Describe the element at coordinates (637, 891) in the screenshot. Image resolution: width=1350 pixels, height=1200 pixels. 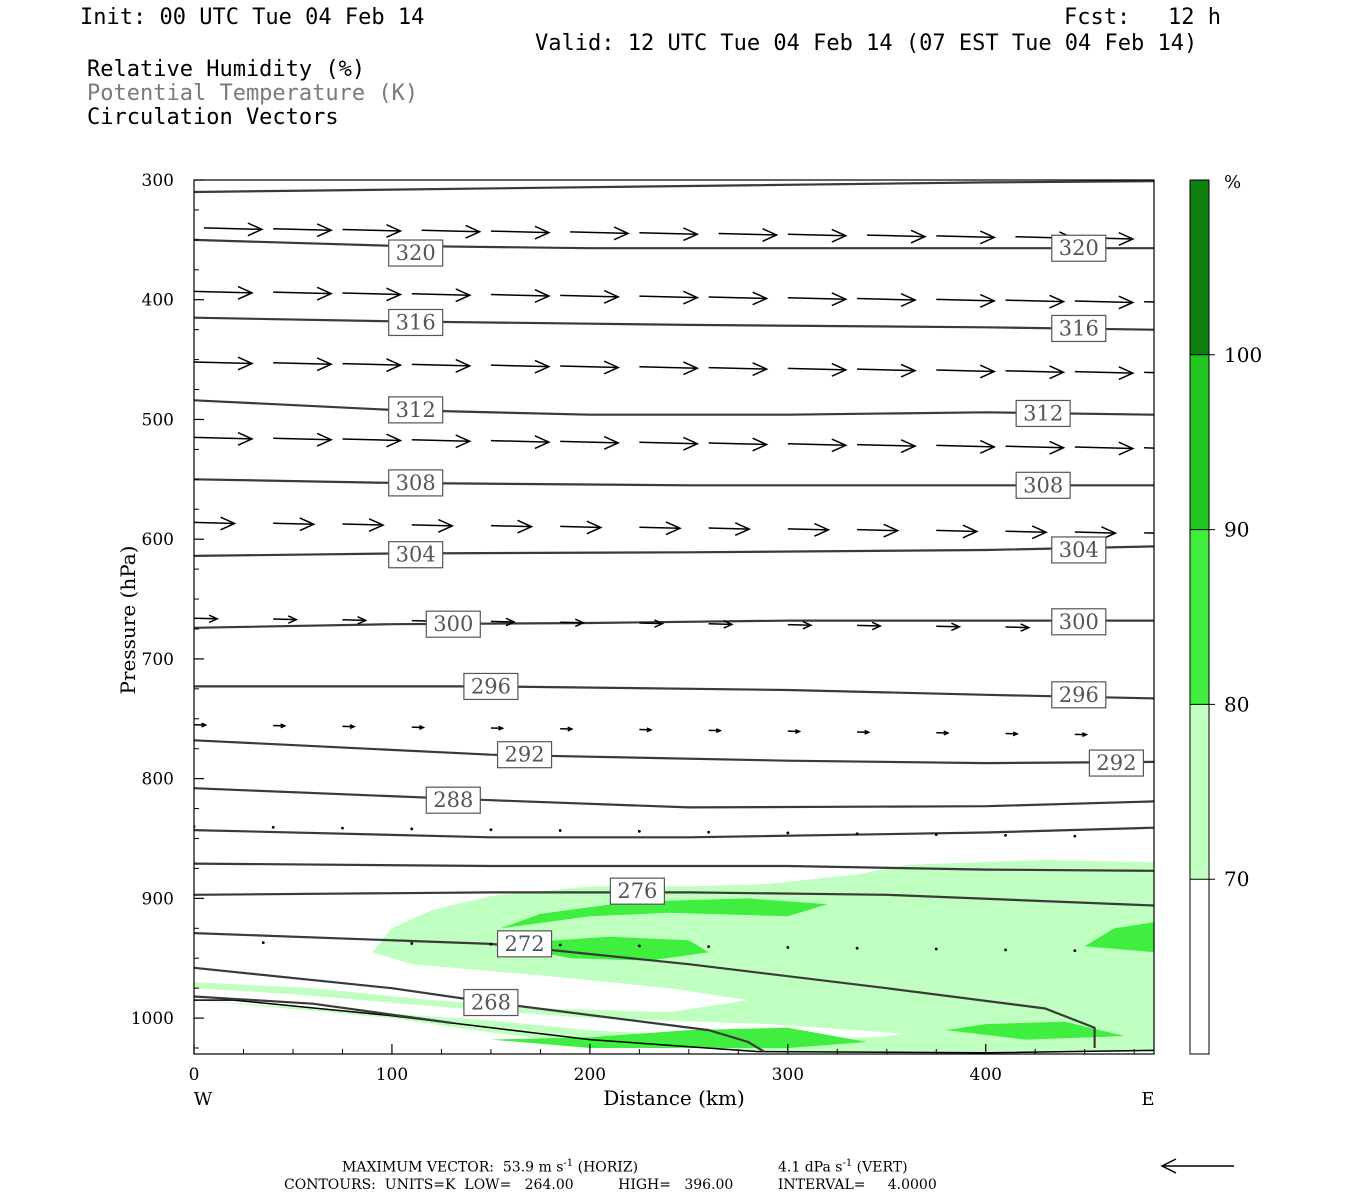
I see `contour-label-276: 276` at that location.